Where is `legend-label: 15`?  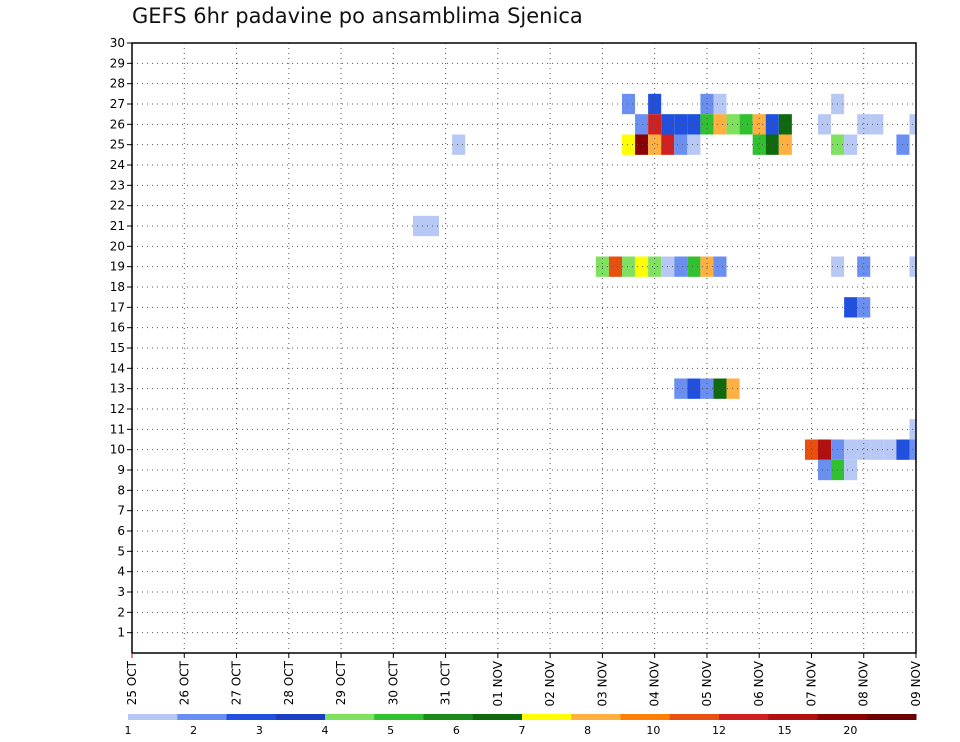
legend-label: 15 is located at coordinates (785, 730).